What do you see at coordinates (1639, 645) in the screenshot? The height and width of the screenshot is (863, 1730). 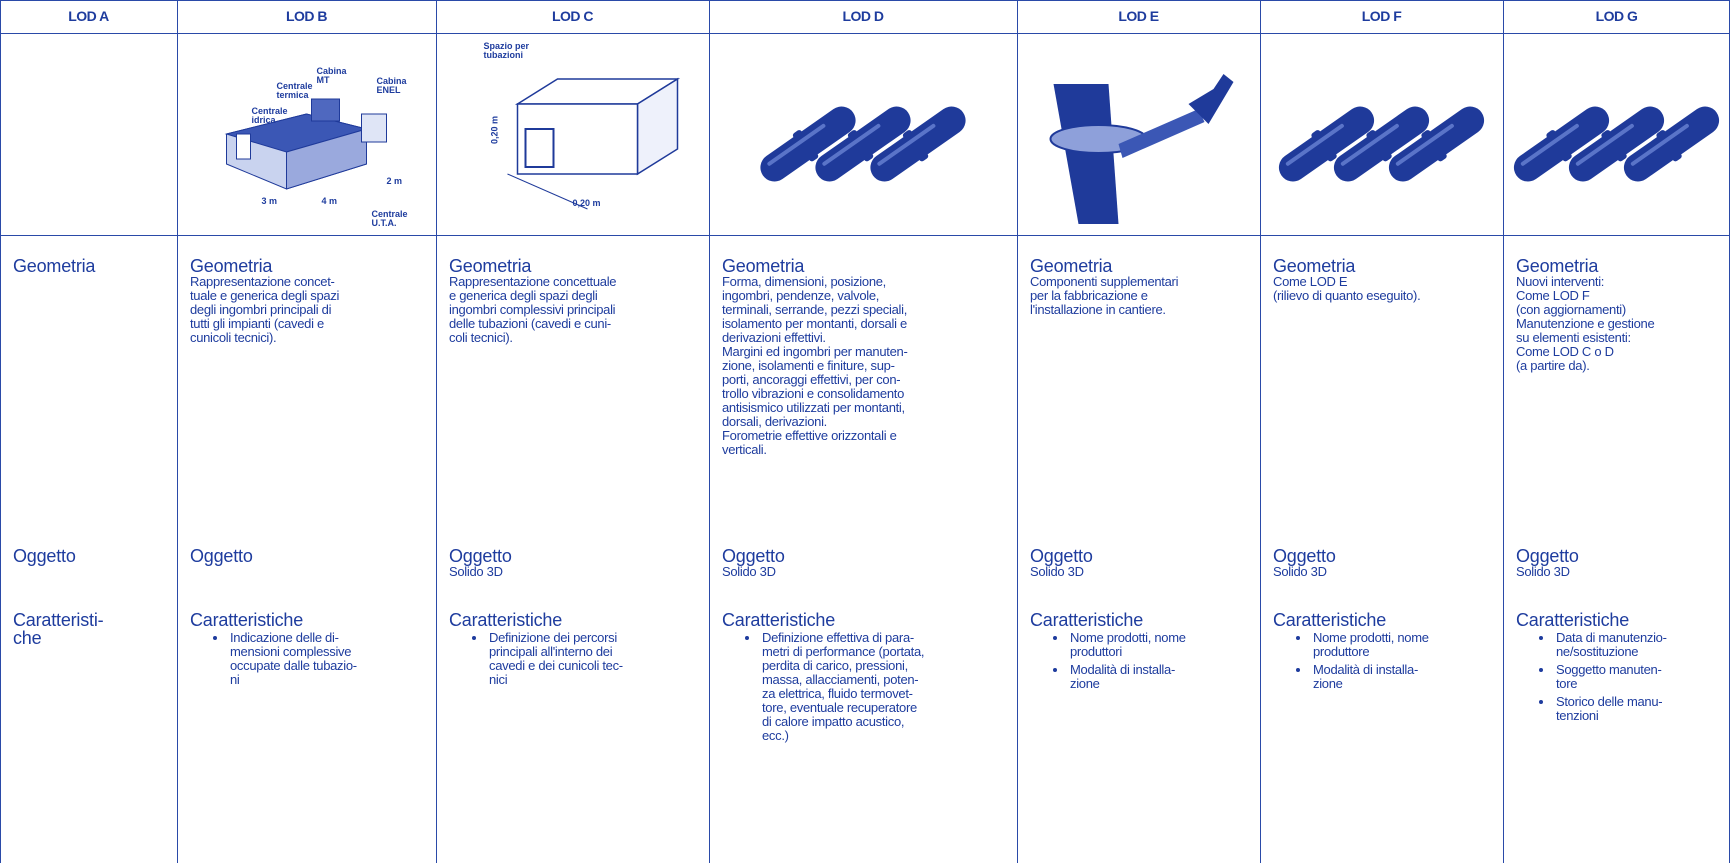 I see `bullet-item: Data di manutenzio- ne/sostituzione` at bounding box center [1639, 645].